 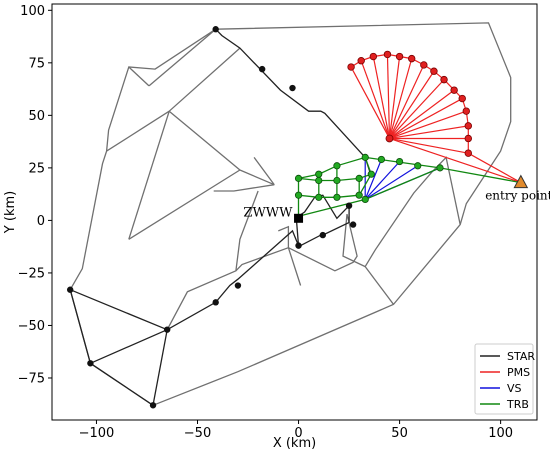 I want to click on pms-routes, so click(x=436, y=118).